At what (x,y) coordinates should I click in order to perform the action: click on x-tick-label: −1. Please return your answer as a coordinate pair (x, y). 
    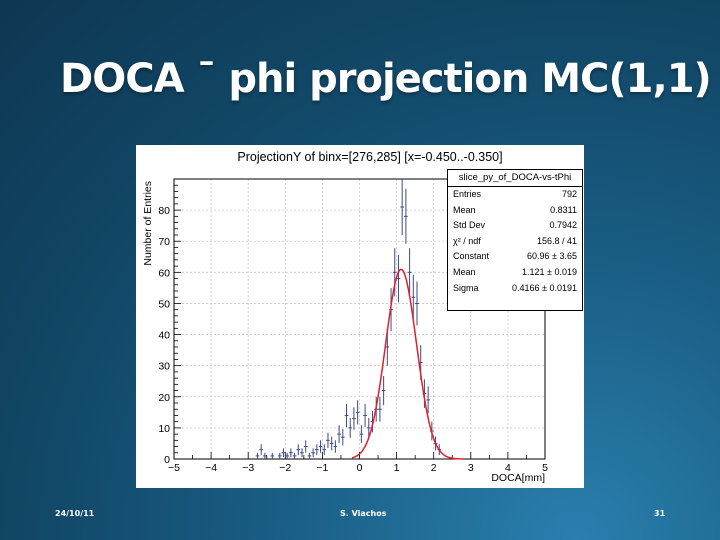
    Looking at the image, I should click on (322, 468).